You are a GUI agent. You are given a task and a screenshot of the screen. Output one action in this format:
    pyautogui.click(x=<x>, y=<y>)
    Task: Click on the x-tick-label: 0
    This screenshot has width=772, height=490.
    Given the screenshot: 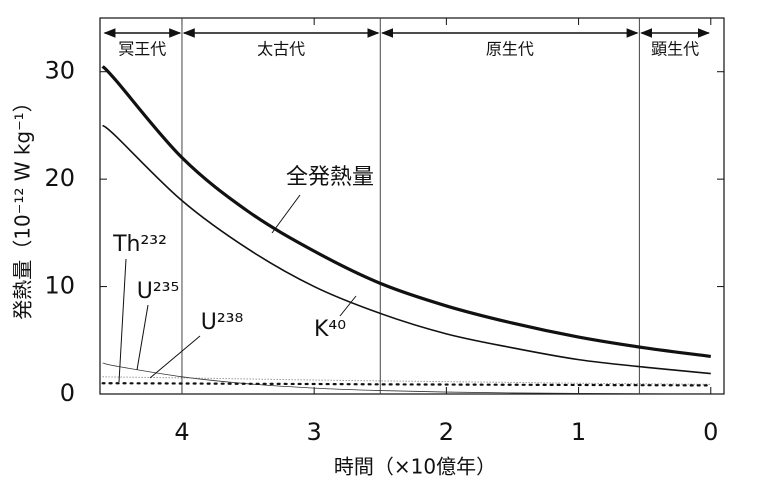 What is the action you would take?
    pyautogui.click(x=710, y=432)
    